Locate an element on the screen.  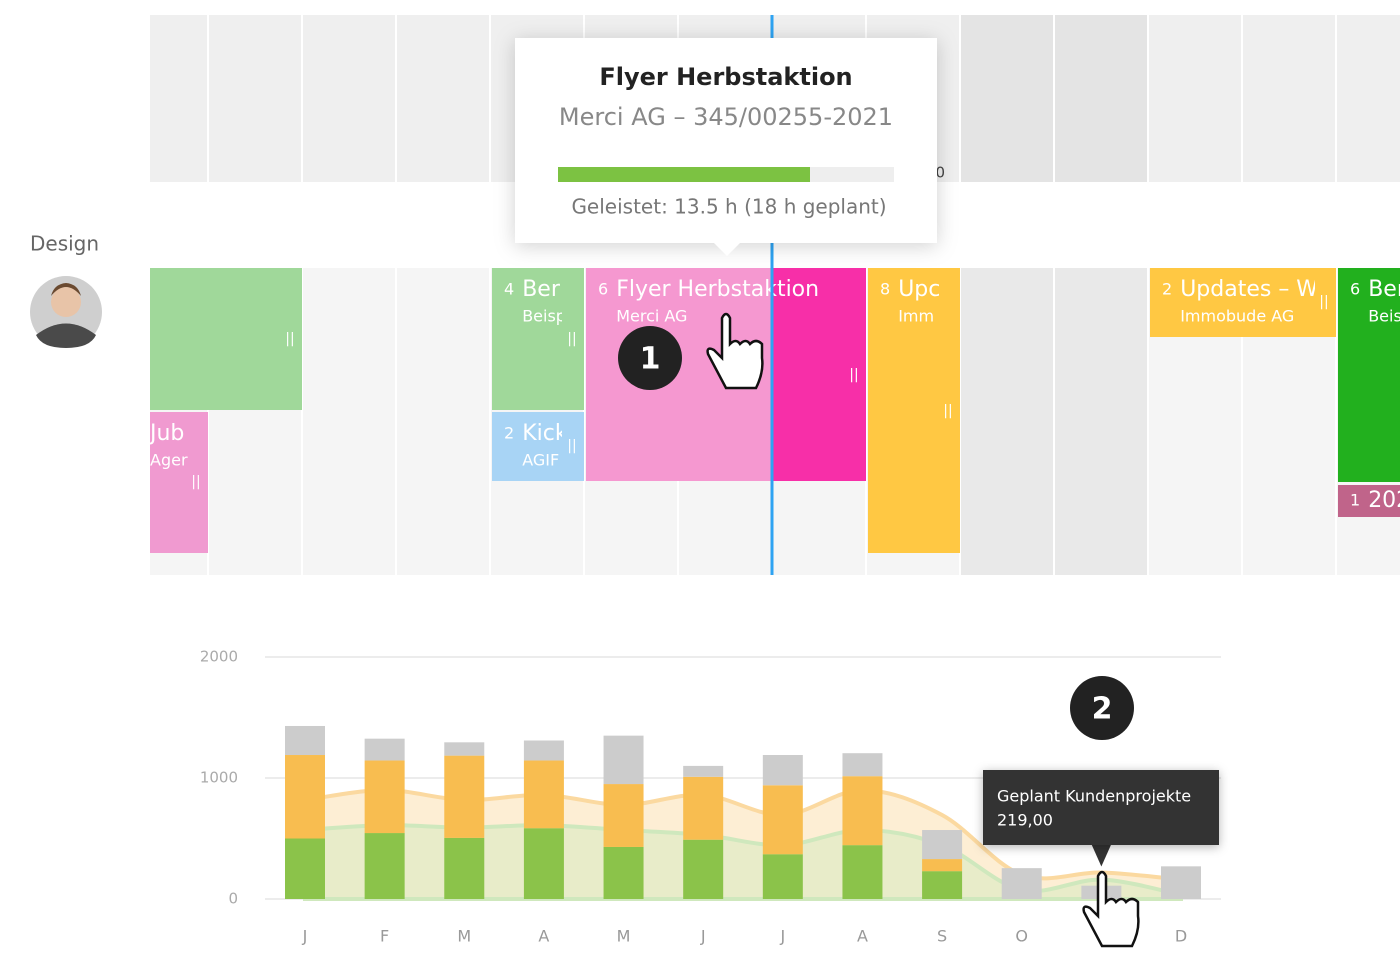
task-title: Updates – W is located at coordinates (1249, 289).